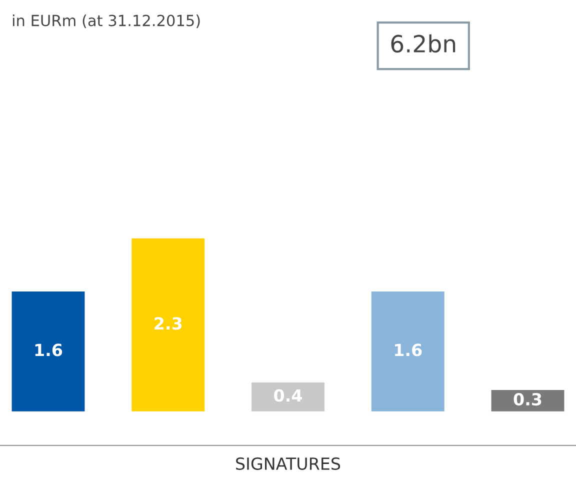  Describe the element at coordinates (106, 21) in the screenshot. I see `chart-subtitle: in EURm (at 31.12.2015)` at that location.